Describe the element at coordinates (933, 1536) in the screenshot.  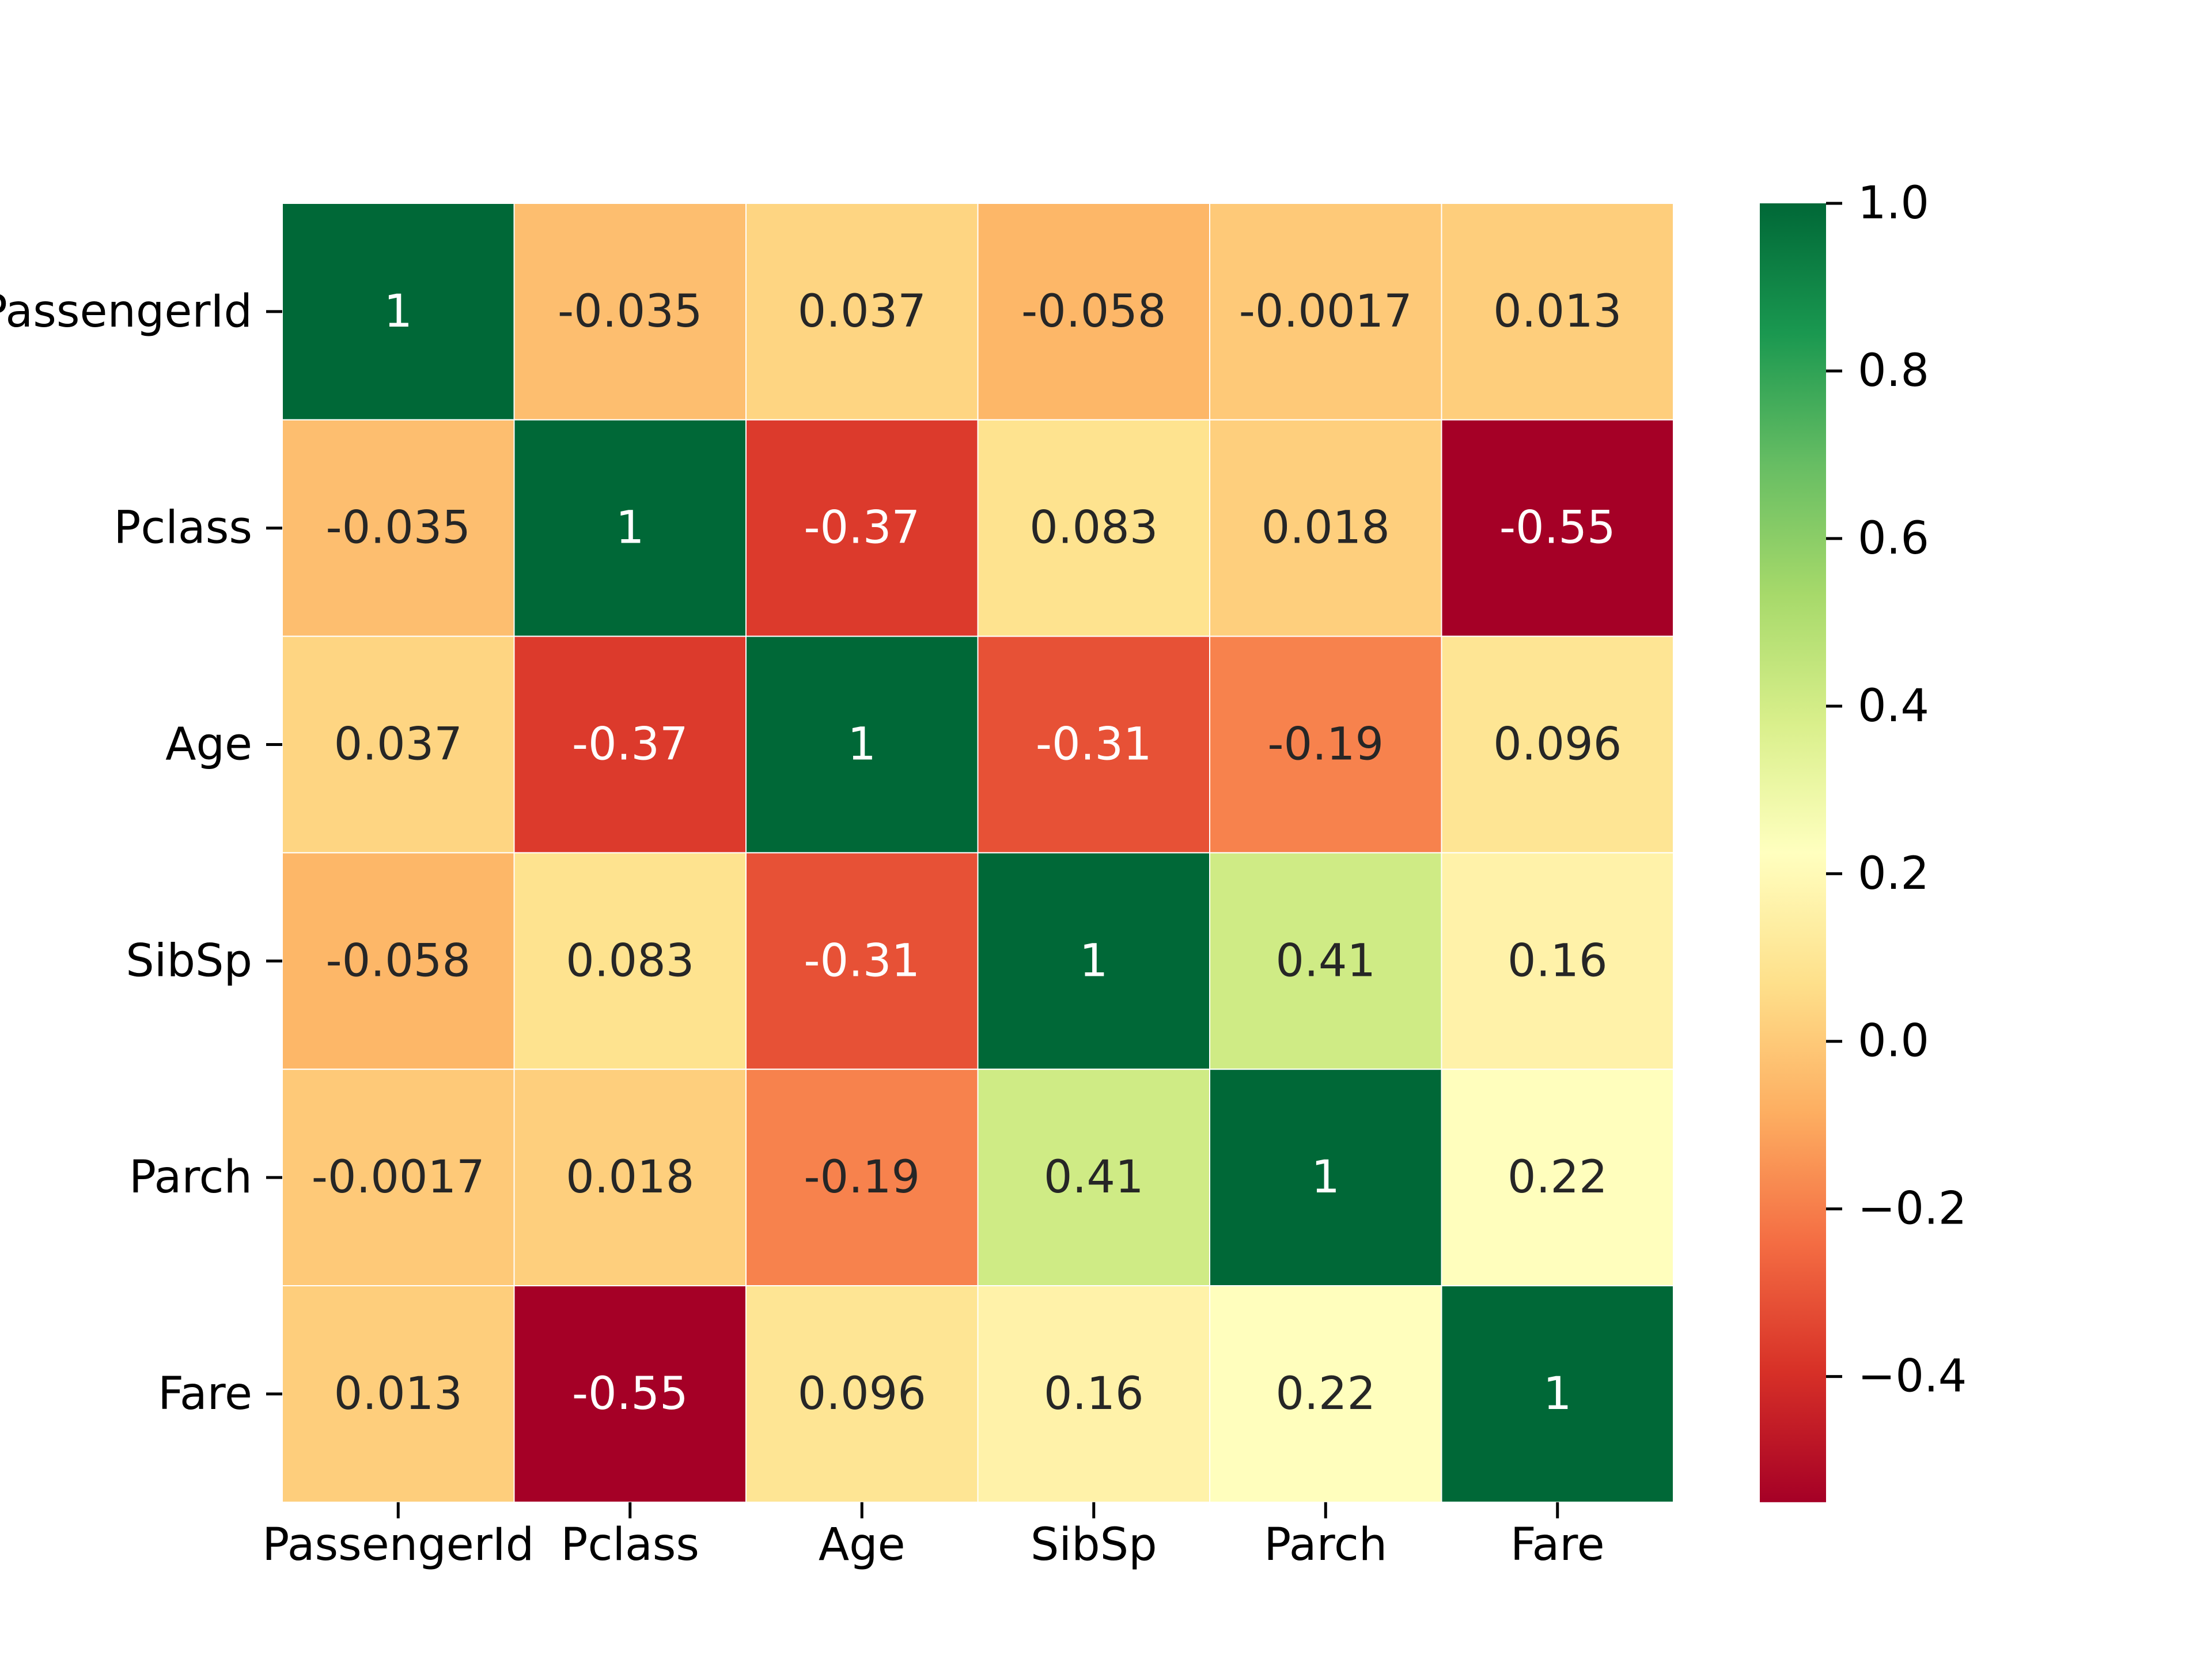
I see `x-axis: PassengerId Pclass Age SibSp Parch Fare` at that location.